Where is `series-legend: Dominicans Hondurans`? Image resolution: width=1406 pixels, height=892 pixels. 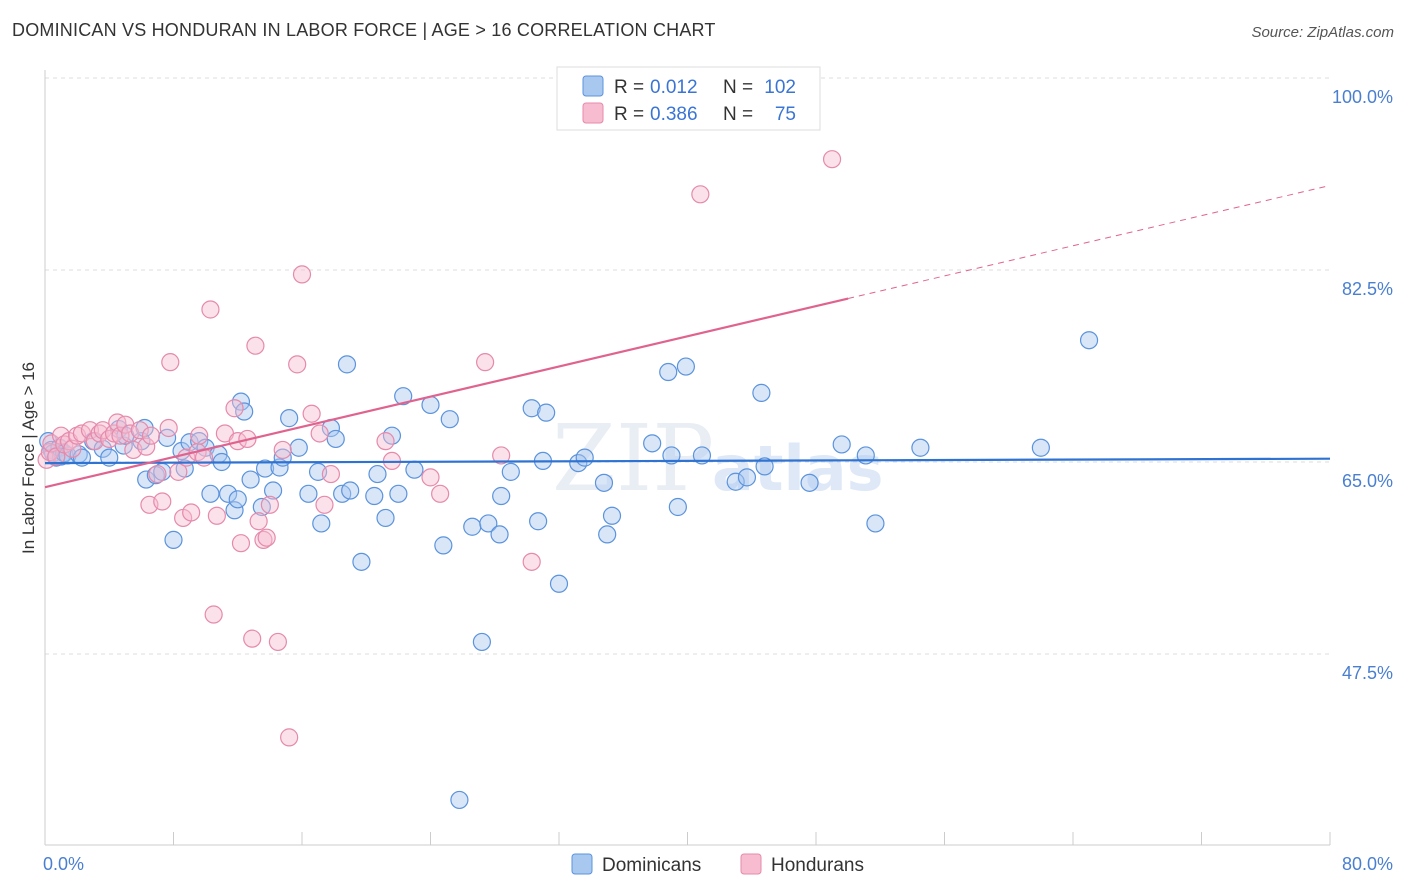 series-legend: Dominicans Hondurans is located at coordinates (717, 864).